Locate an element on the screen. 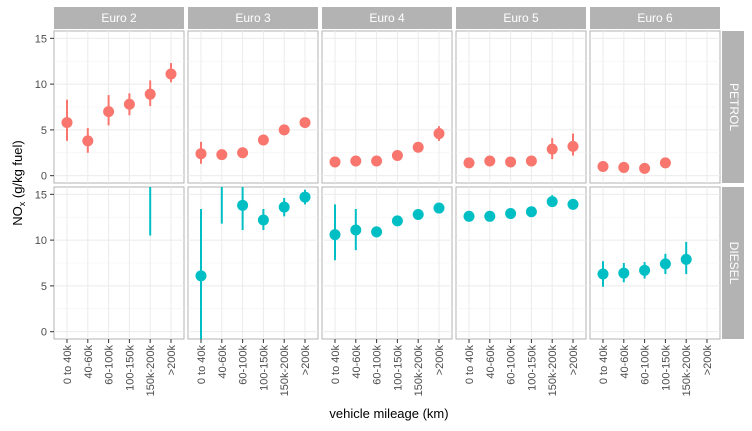  row-strip-petrol is located at coordinates (733, 107).